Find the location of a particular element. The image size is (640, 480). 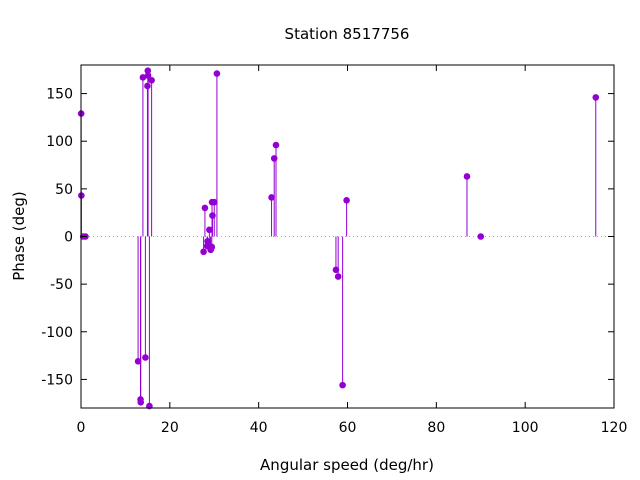

chart-title: Station 8517756 is located at coordinates (347, 34).